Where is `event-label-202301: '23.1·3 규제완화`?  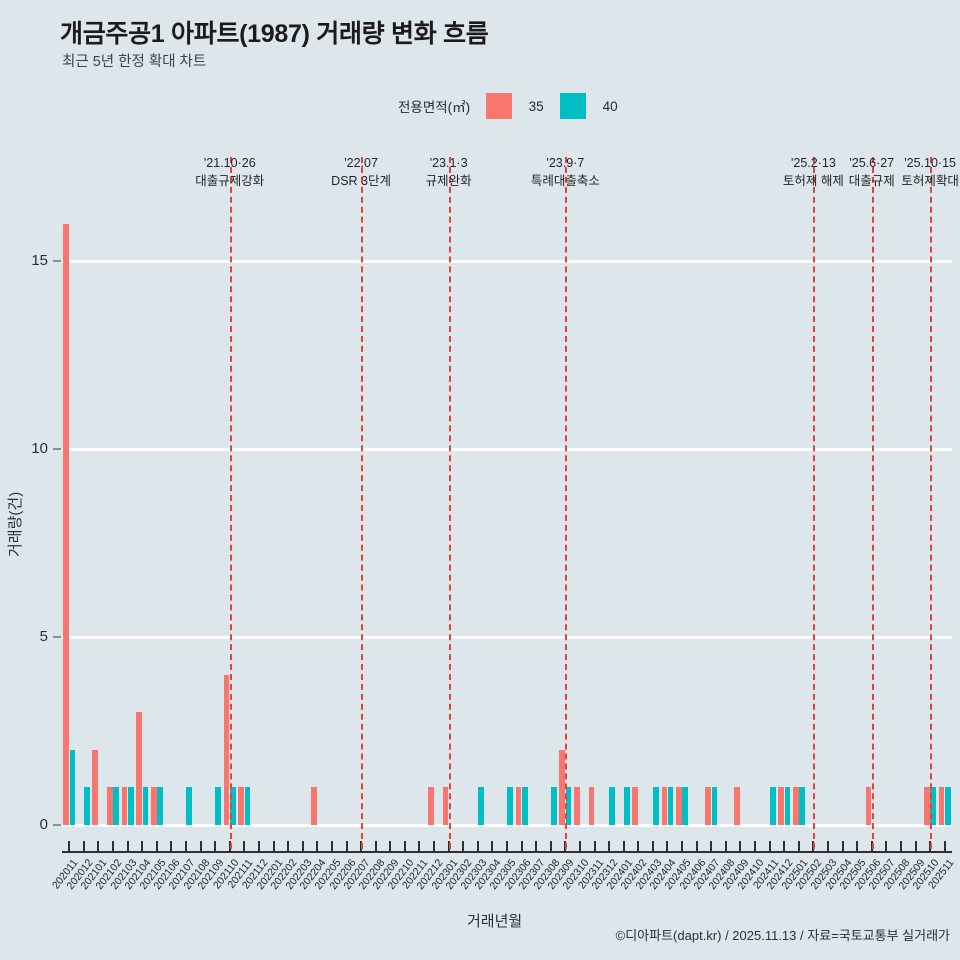 event-label-202301: '23.1·3 규제완화 is located at coordinates (449, 173).